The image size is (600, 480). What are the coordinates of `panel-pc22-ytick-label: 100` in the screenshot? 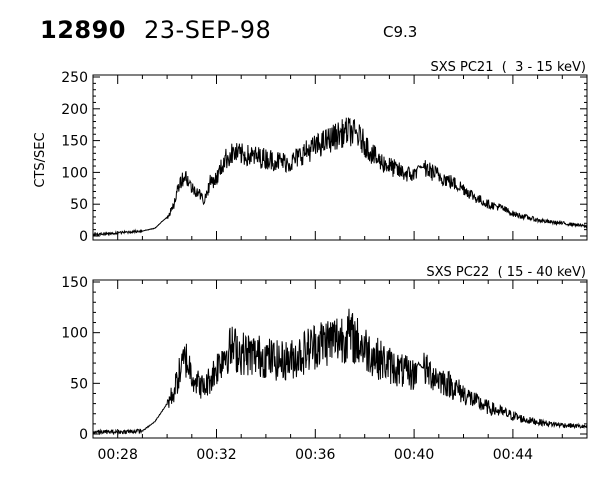 It's located at (74, 334).